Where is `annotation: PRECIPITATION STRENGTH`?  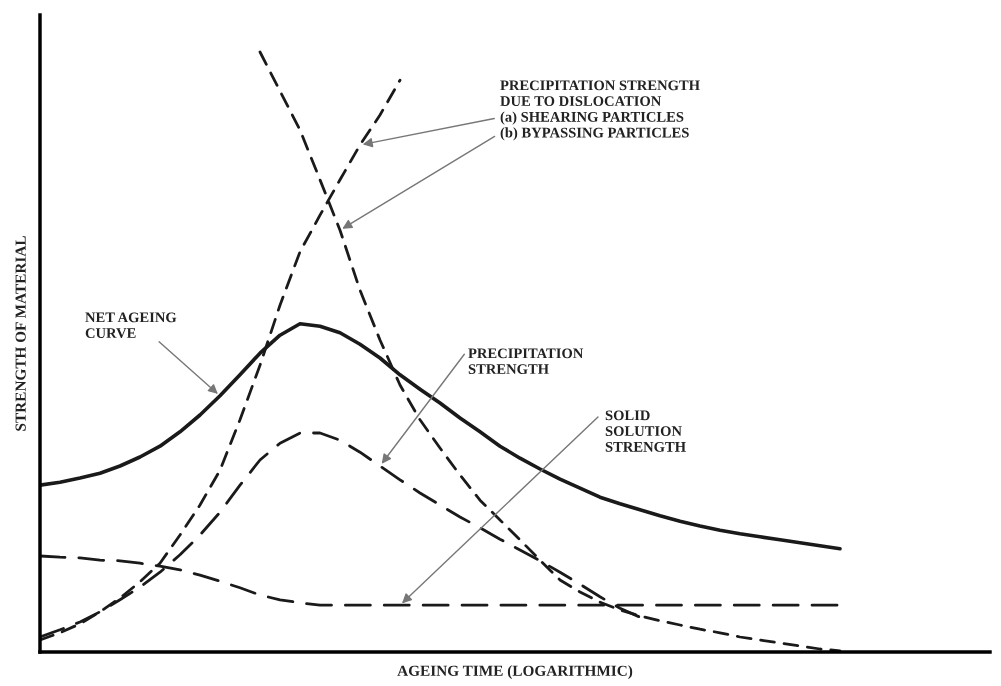
annotation: PRECIPITATION STRENGTH is located at coordinates (526, 361).